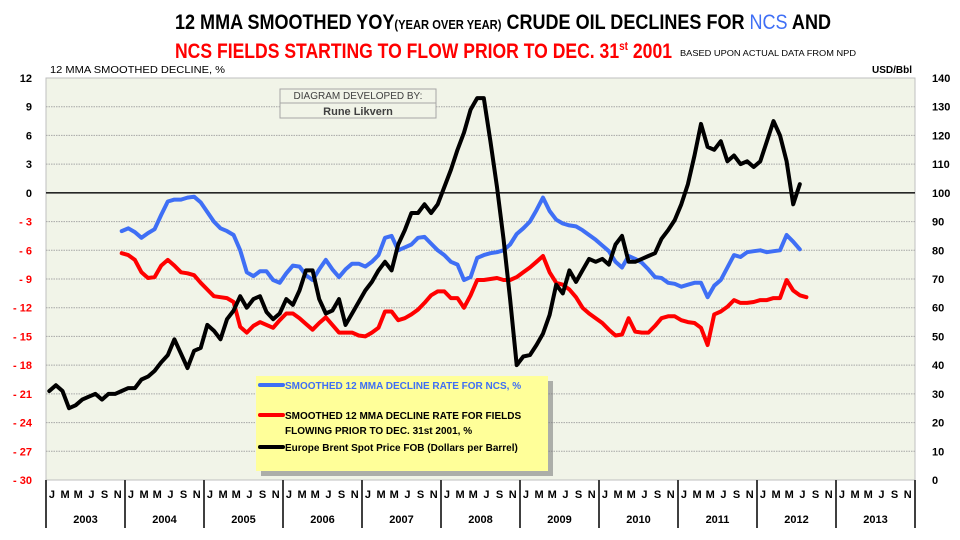  I want to click on left-tick-label: - 27, so click(22, 452).